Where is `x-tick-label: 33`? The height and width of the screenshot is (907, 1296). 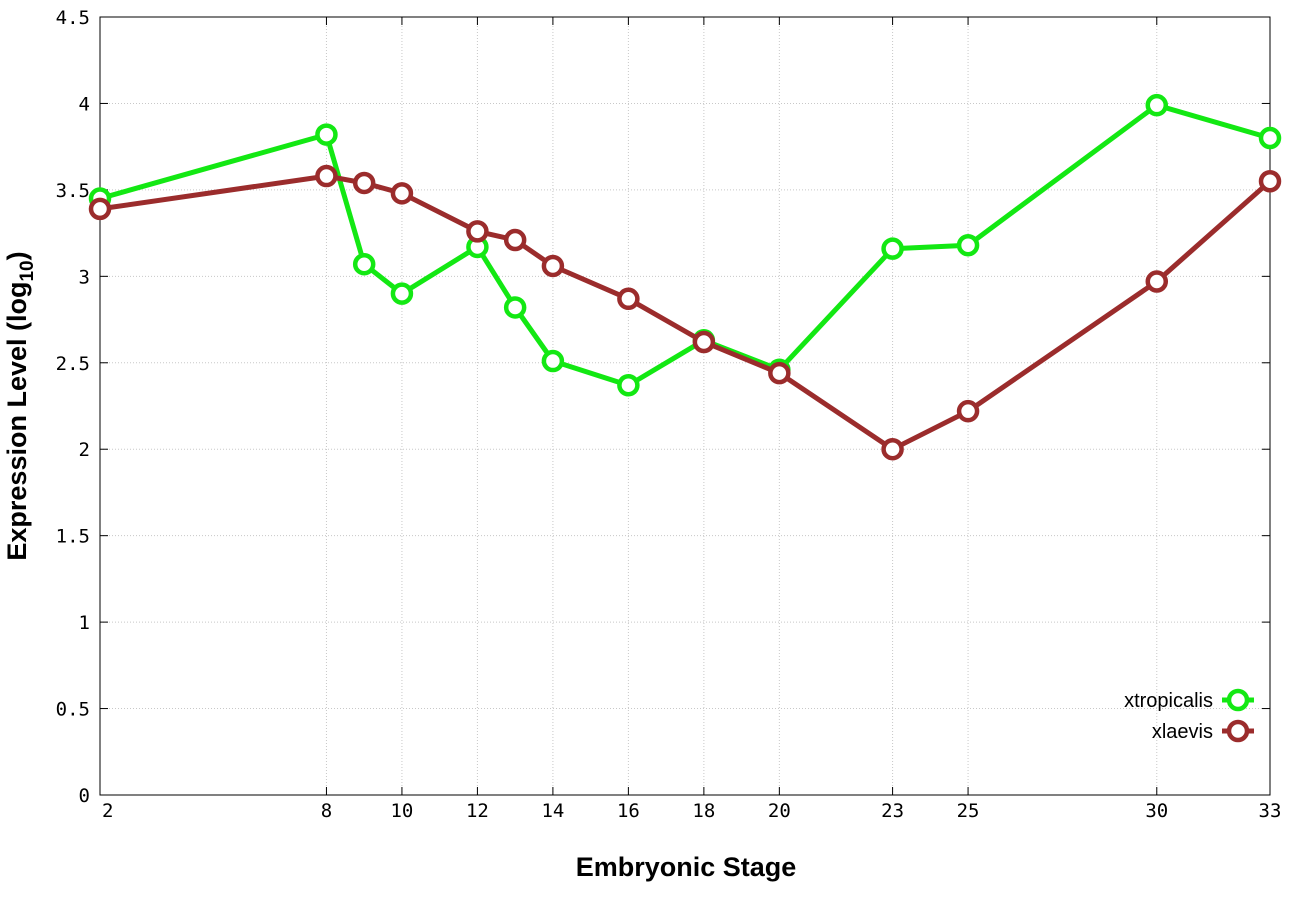 x-tick-label: 33 is located at coordinates (1270, 811).